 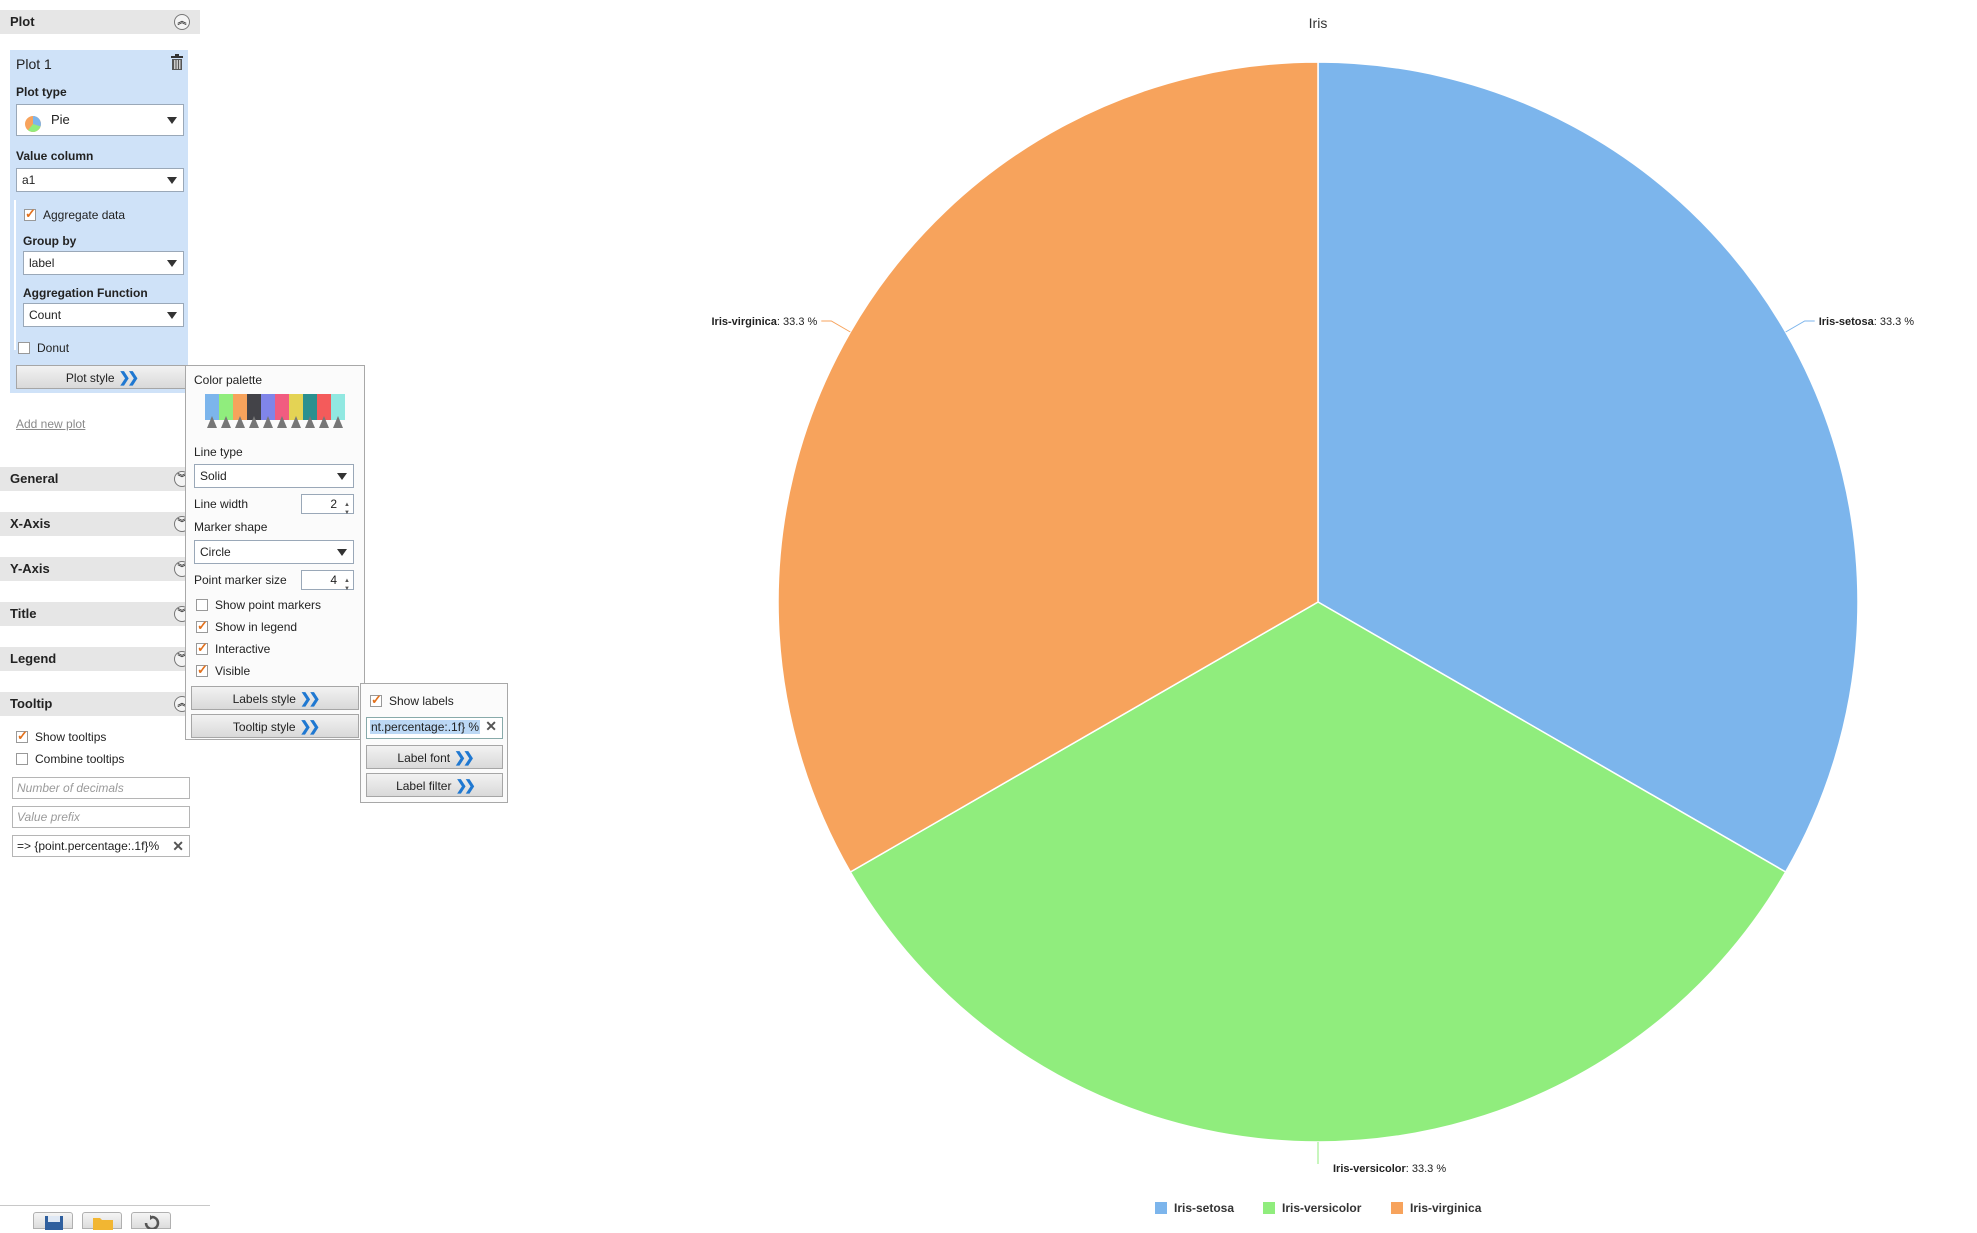 I want to click on section-xaxis-header: X-Axis ︾, so click(x=100, y=524).